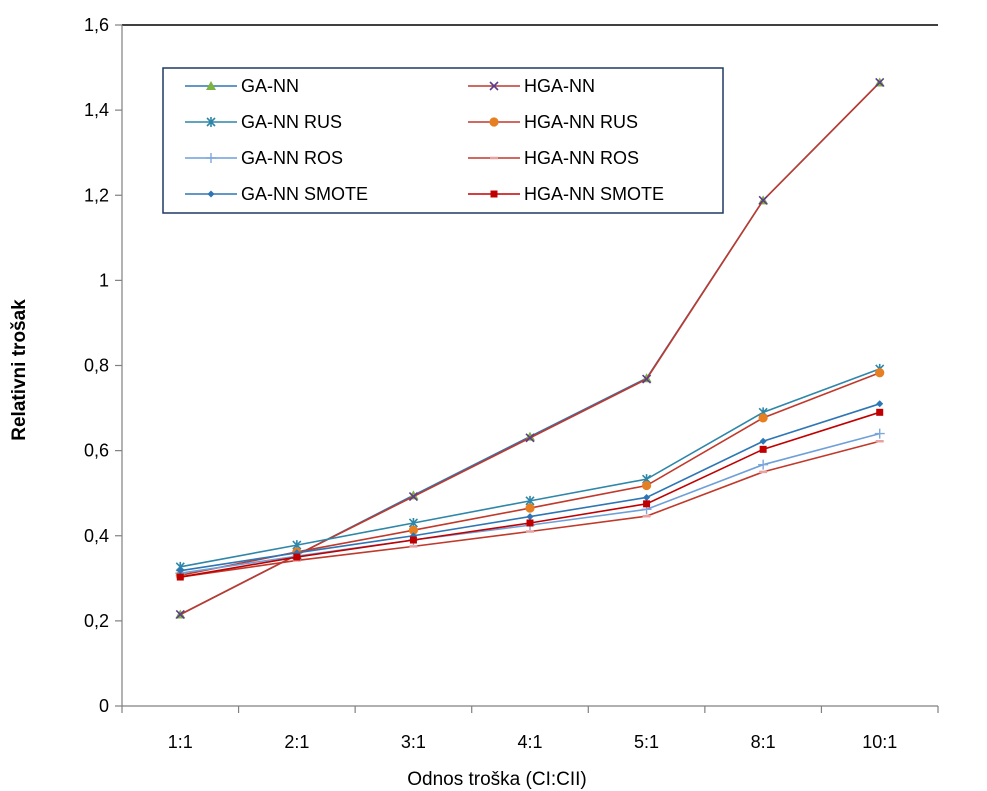  I want to click on y-axis-title: Relativni trošak, so click(19, 370).